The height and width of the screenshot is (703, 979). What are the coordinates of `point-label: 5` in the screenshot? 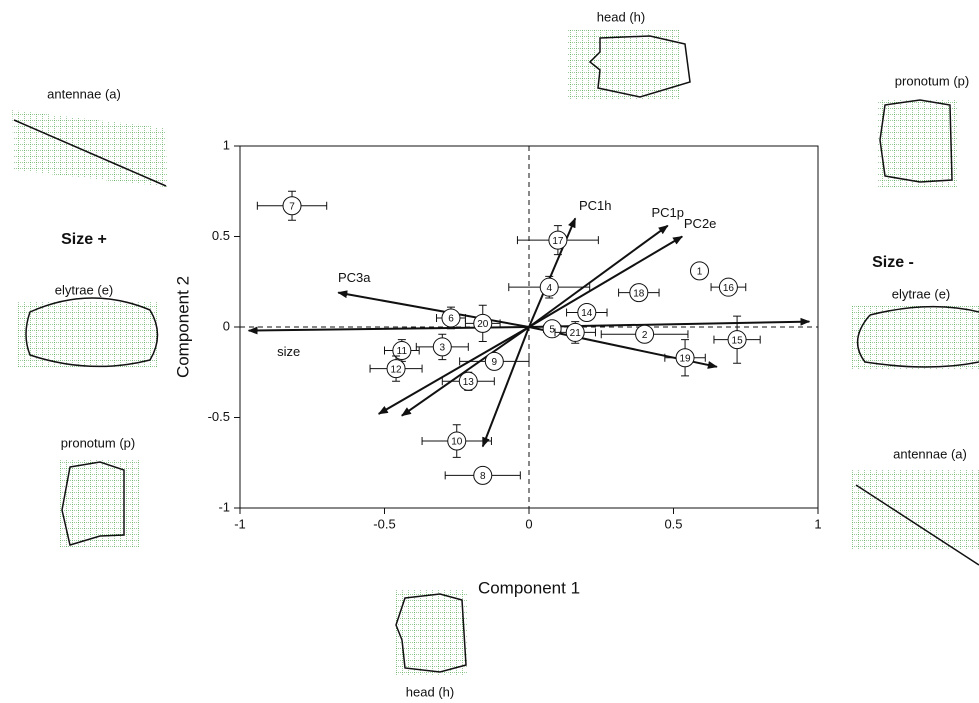 It's located at (552, 329).